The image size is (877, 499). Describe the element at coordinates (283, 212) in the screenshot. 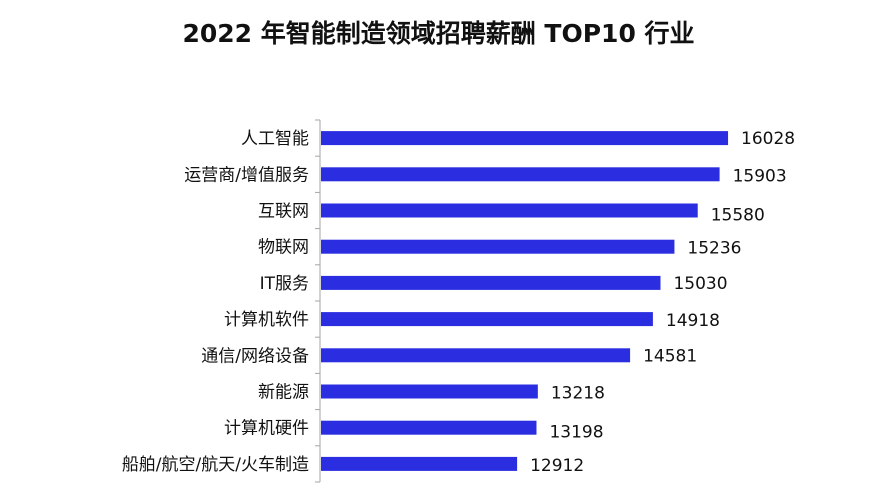

I see `category-label: 互联网` at that location.